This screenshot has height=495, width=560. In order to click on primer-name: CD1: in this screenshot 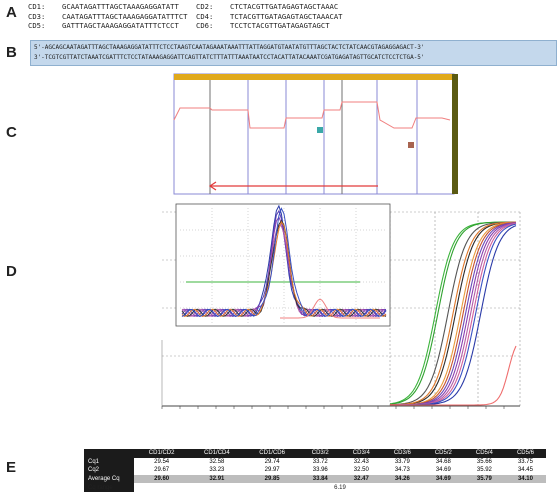, I will do `click(37, 6)`.